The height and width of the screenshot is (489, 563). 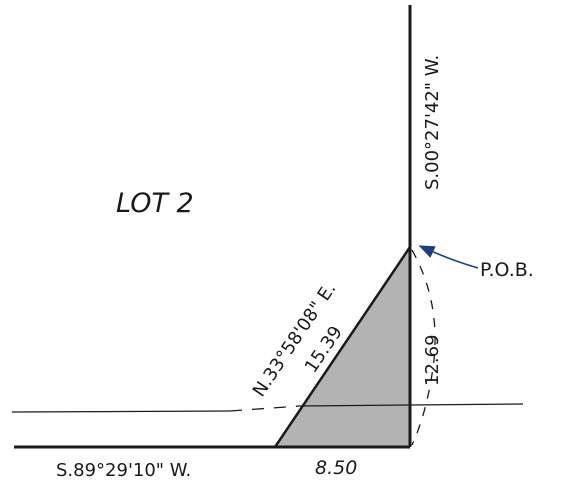 I want to click on diagonal-boundary-line, so click(x=342, y=347).